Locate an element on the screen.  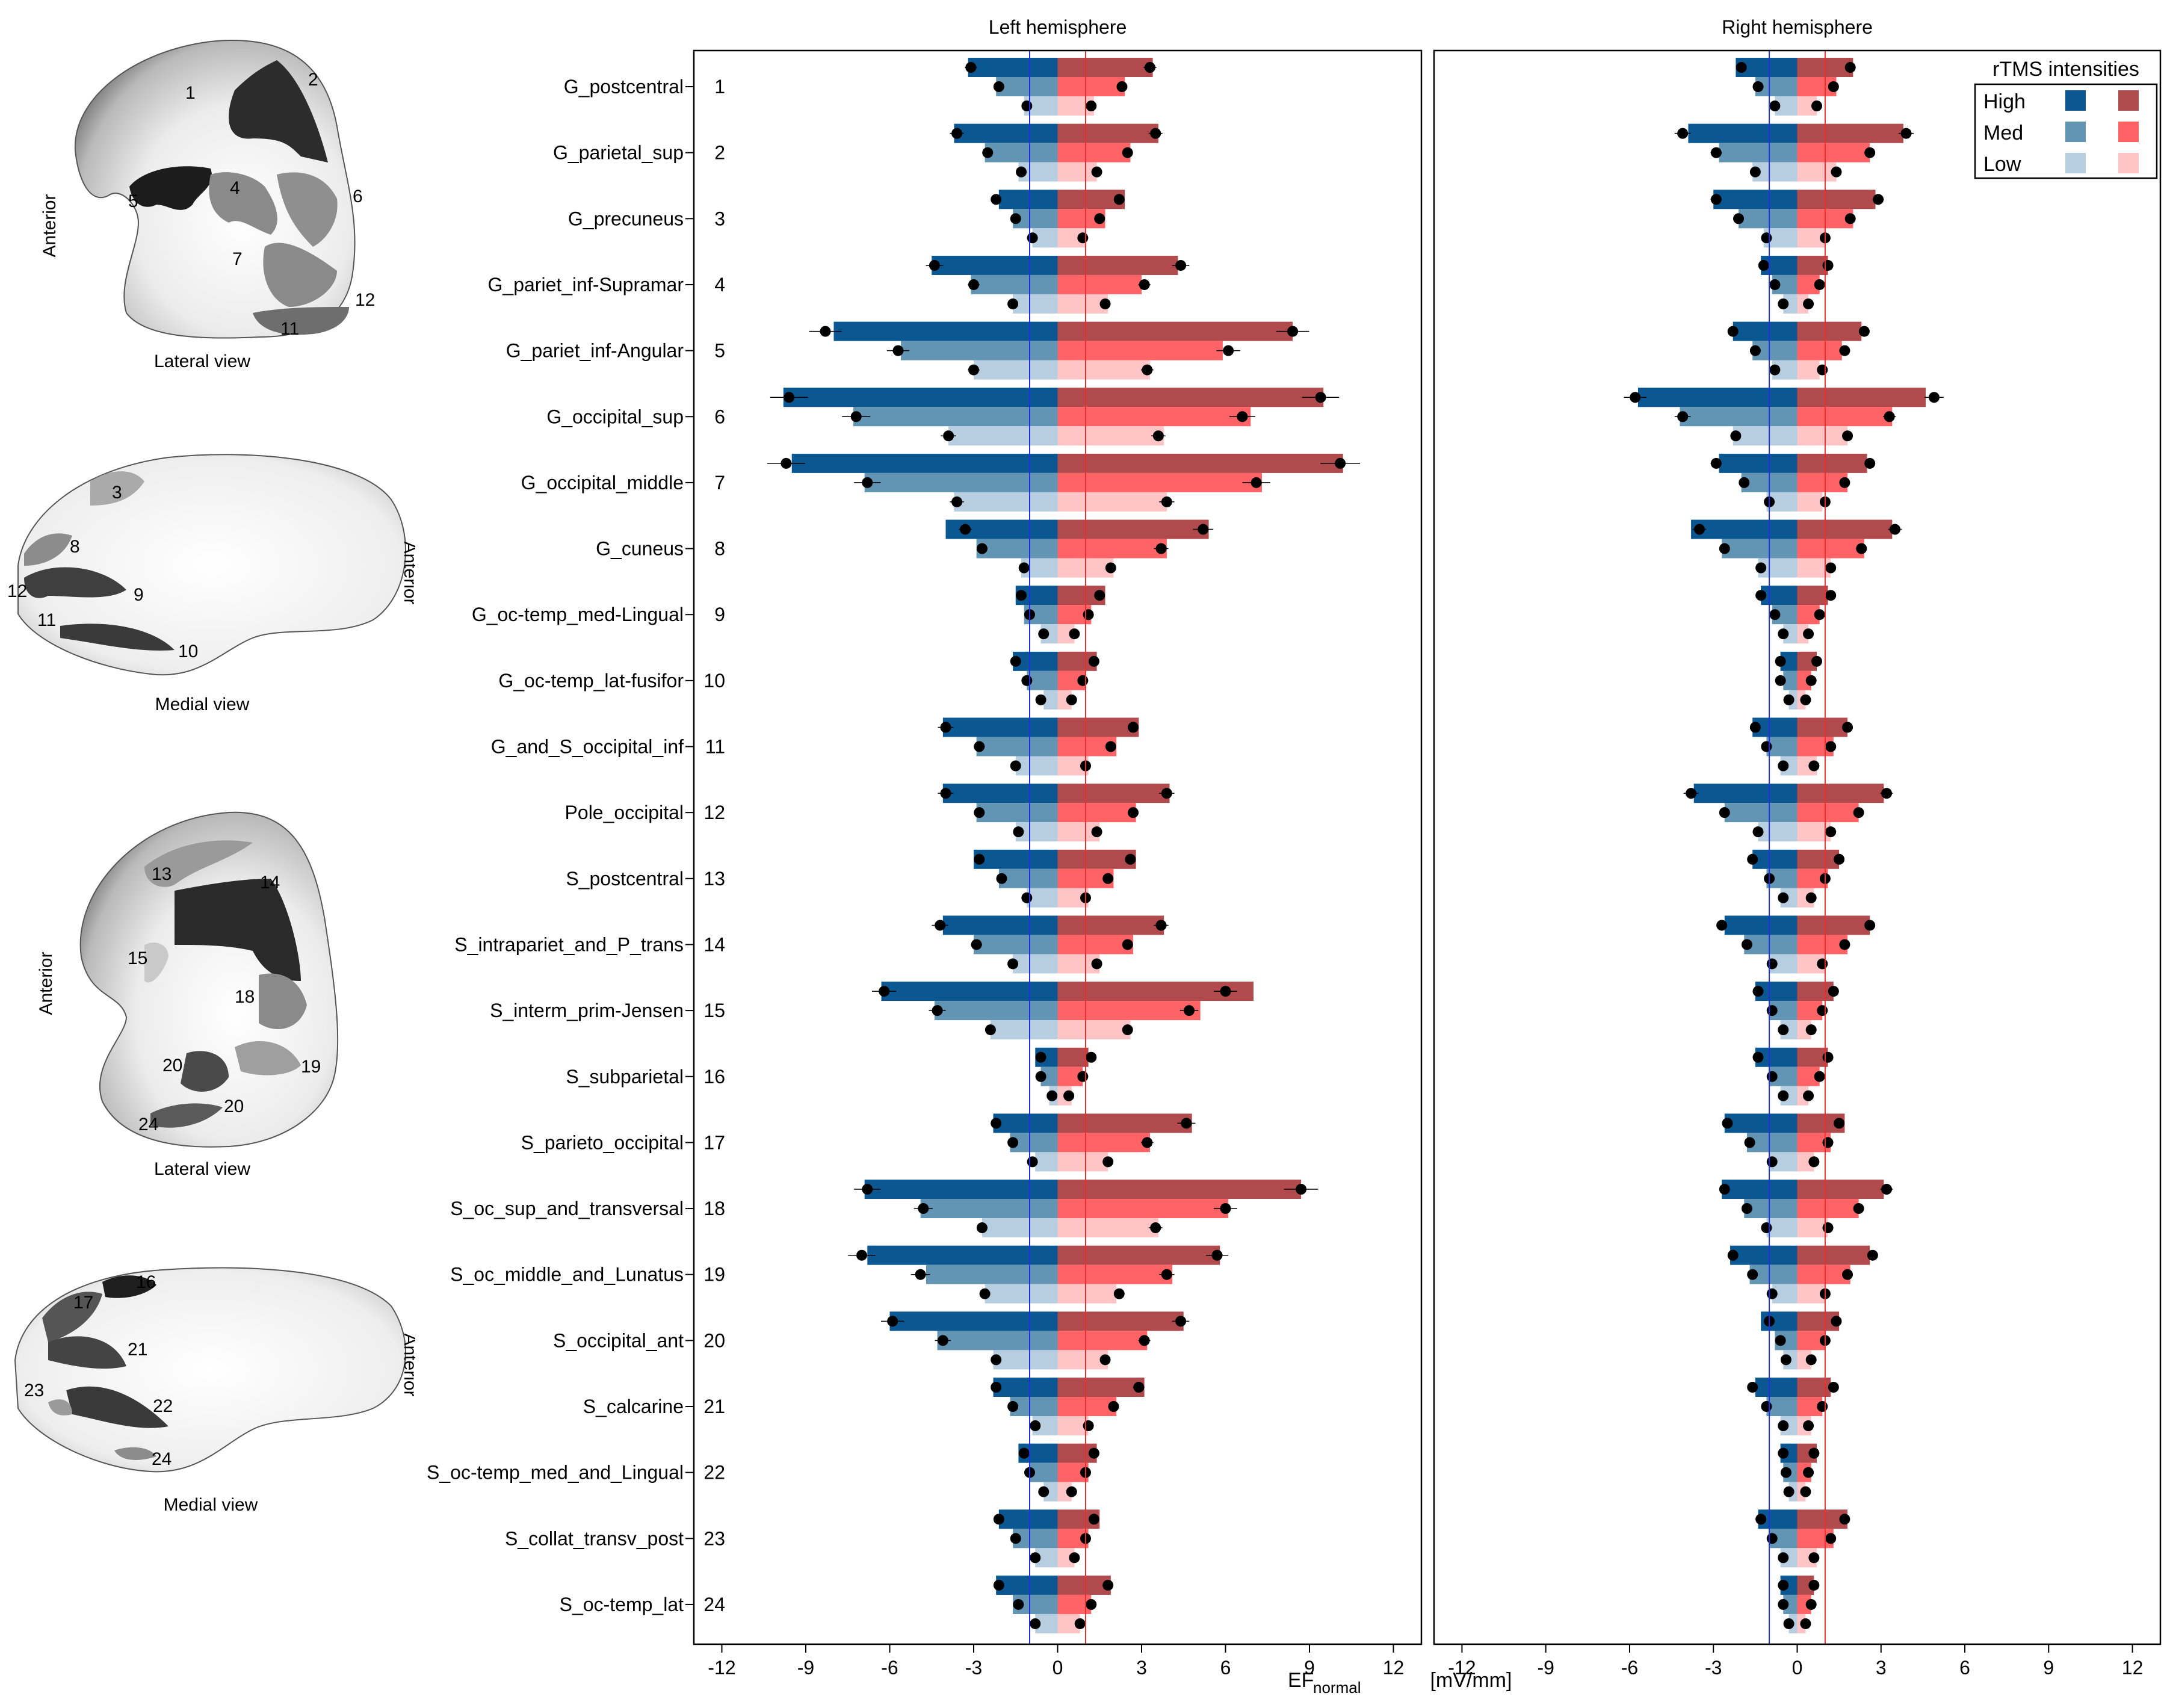
region-label: 12 is located at coordinates (365, 300).